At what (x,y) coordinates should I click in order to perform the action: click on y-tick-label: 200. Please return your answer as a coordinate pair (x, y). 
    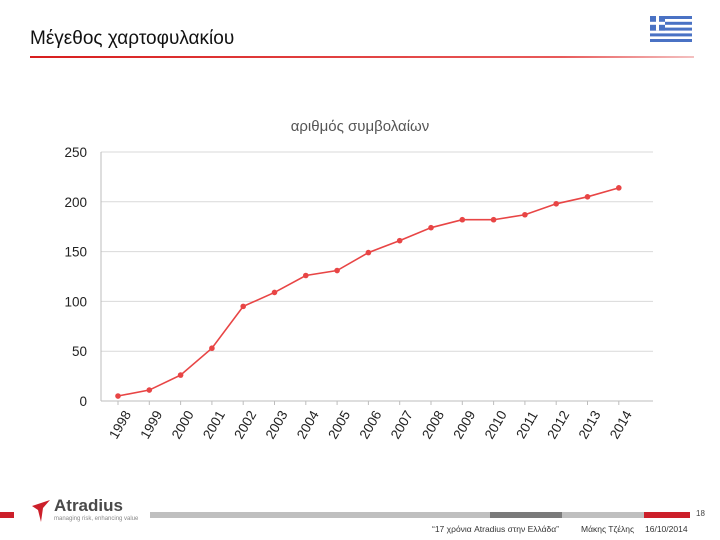
    Looking at the image, I should click on (75, 202).